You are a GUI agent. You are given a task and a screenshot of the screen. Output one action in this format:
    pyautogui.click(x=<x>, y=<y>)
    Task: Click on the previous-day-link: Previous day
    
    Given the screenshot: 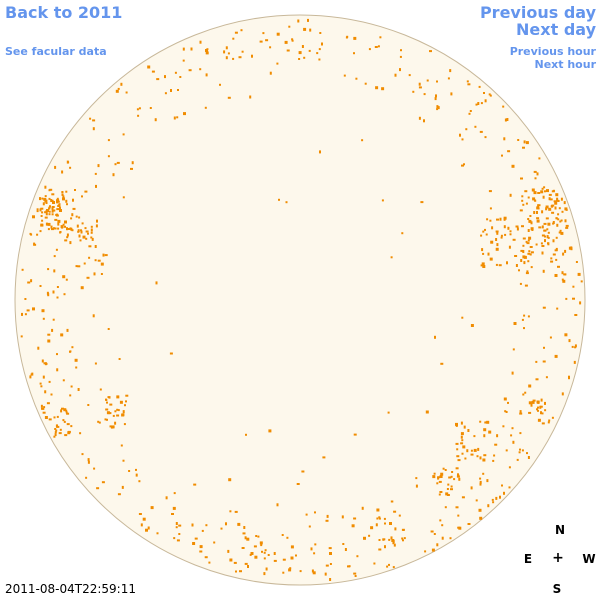 What is the action you would take?
    pyautogui.click(x=537, y=12)
    